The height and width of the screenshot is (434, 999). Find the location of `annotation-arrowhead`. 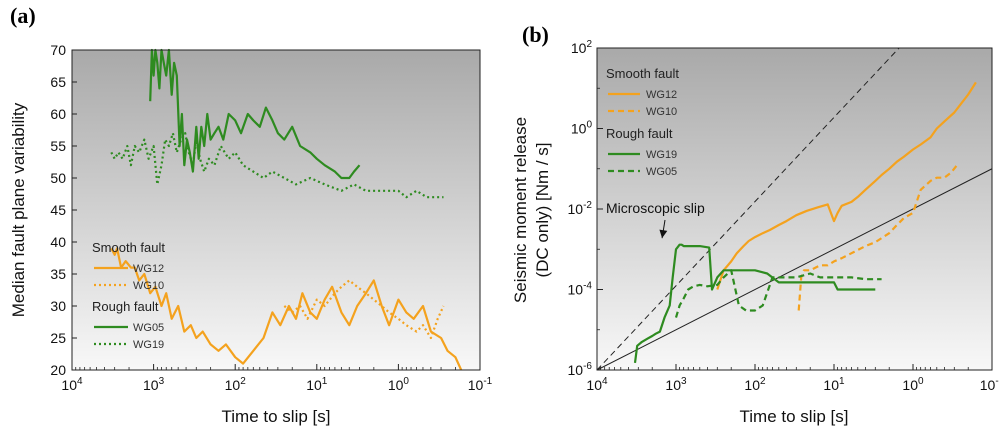

annotation-arrowhead is located at coordinates (663, 234).